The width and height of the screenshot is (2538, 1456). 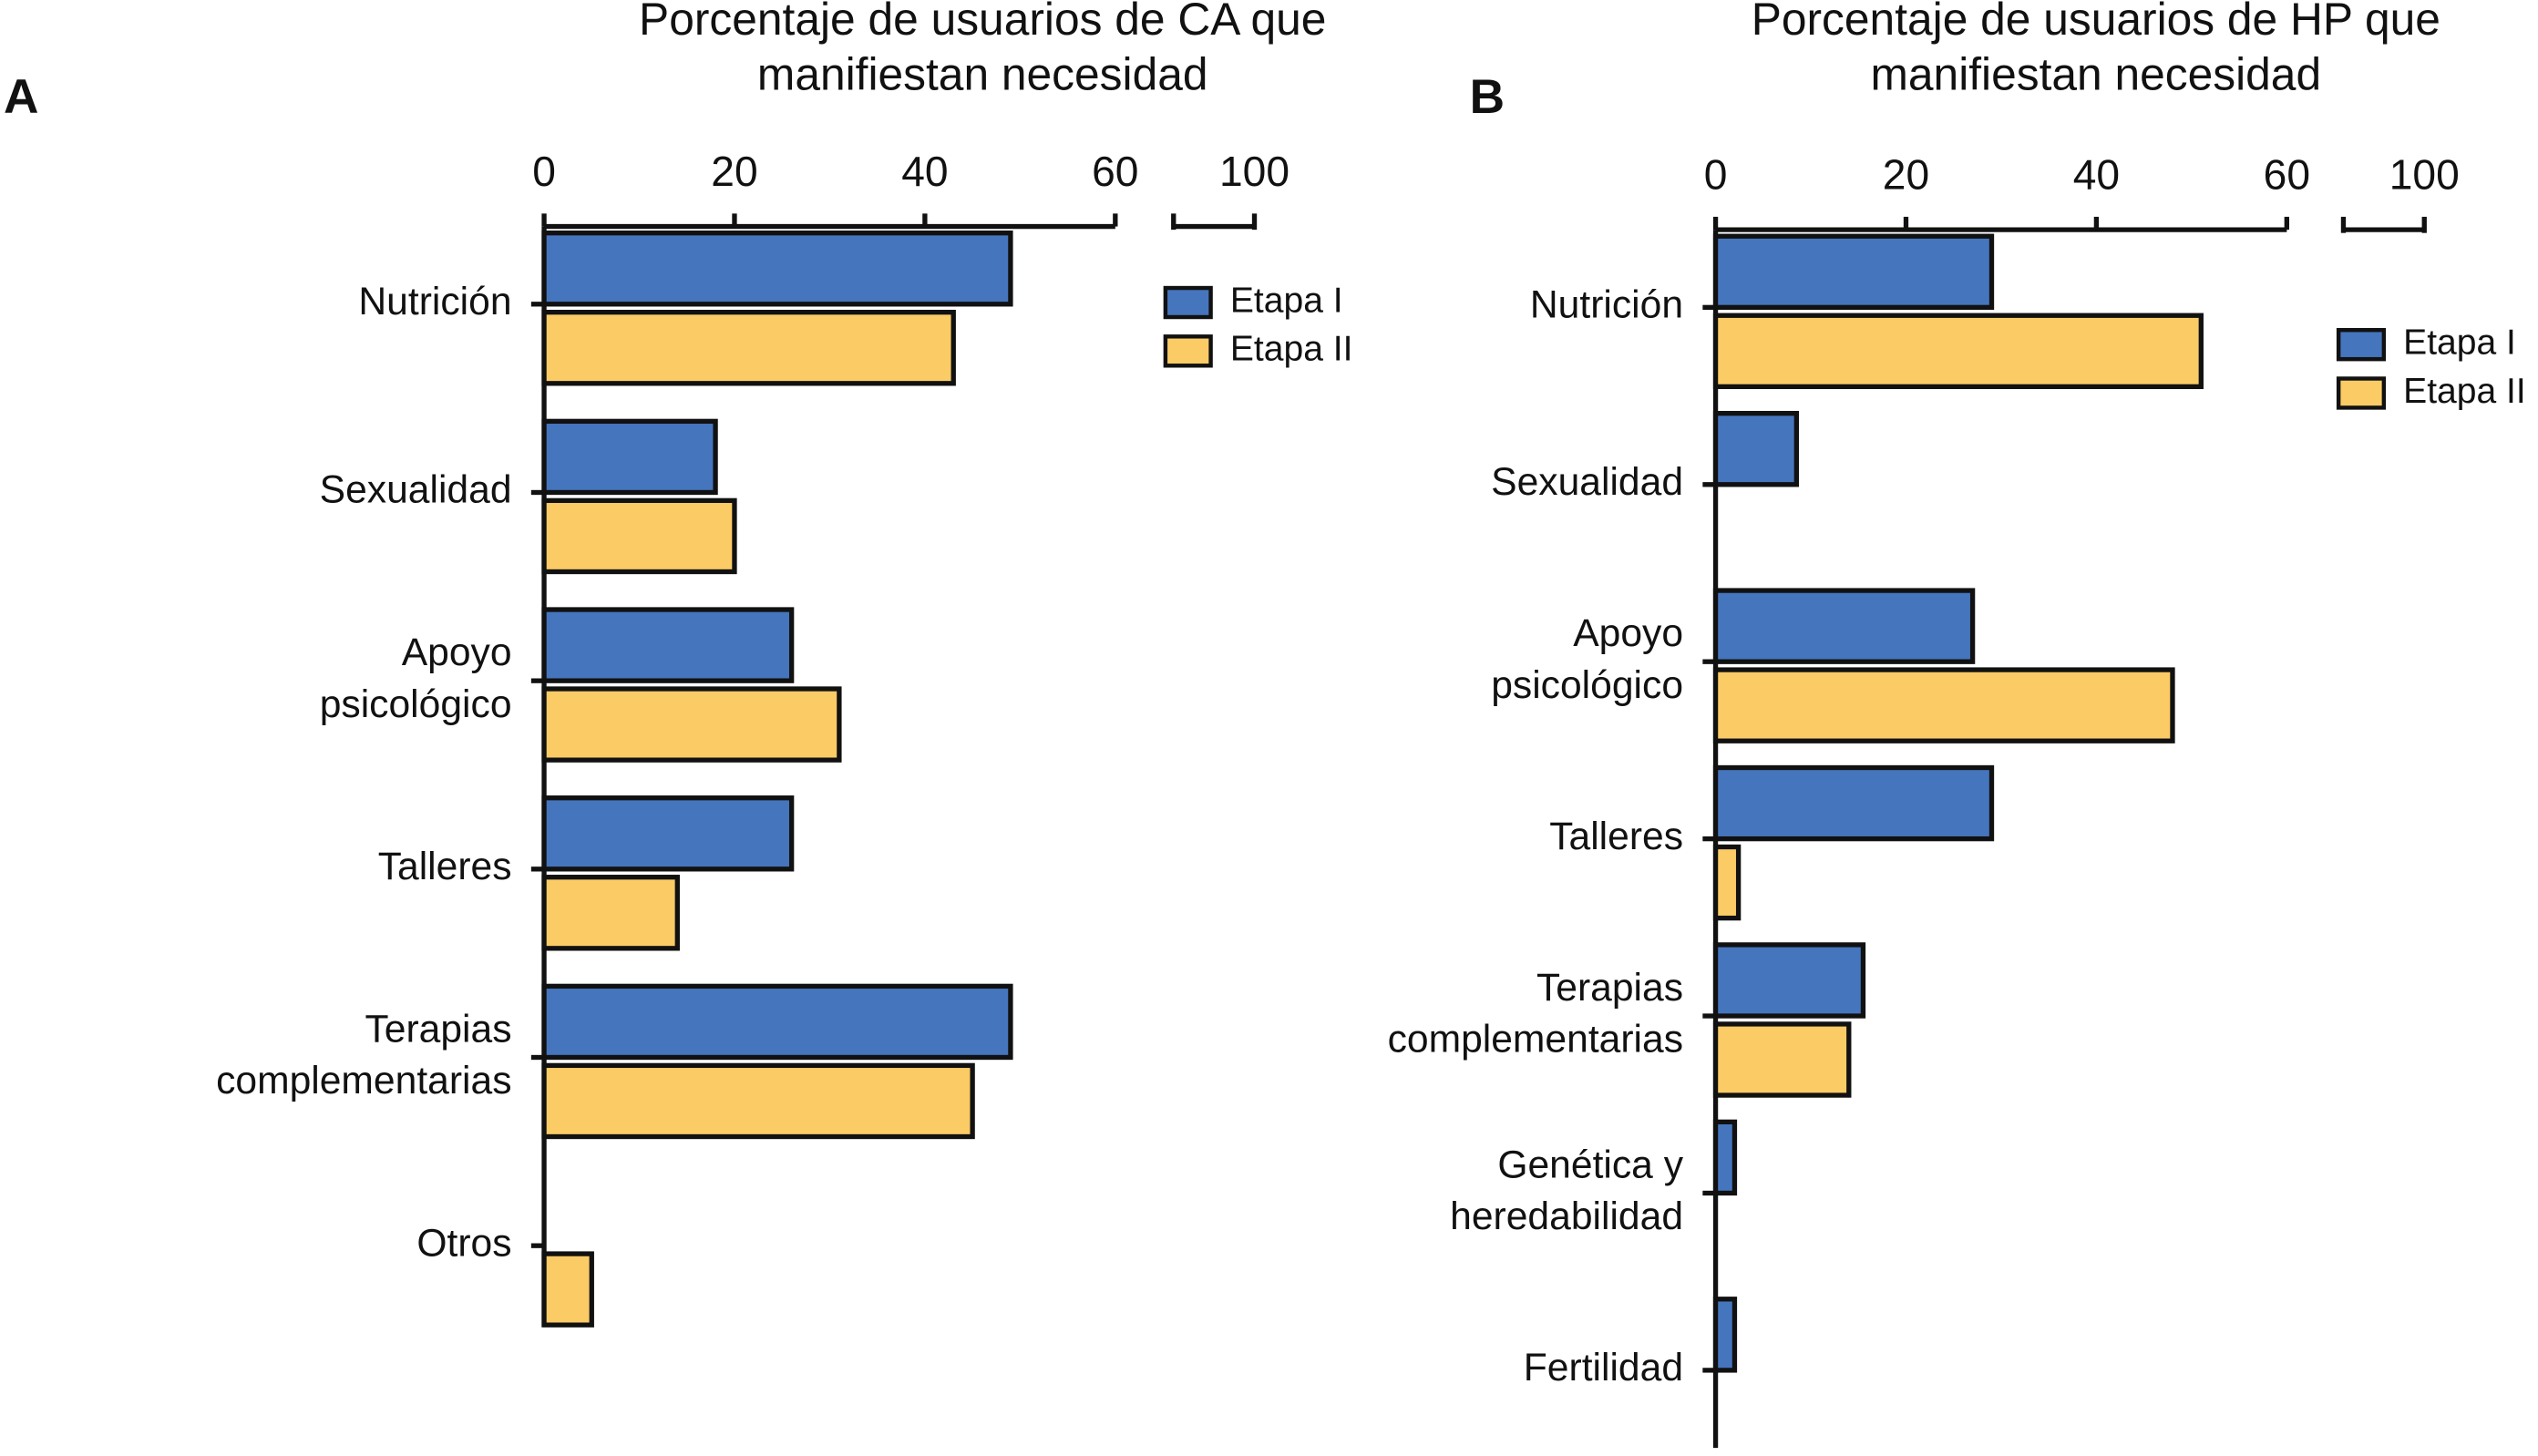 I want to click on category-label: heredabilidad, so click(x=1566, y=1217).